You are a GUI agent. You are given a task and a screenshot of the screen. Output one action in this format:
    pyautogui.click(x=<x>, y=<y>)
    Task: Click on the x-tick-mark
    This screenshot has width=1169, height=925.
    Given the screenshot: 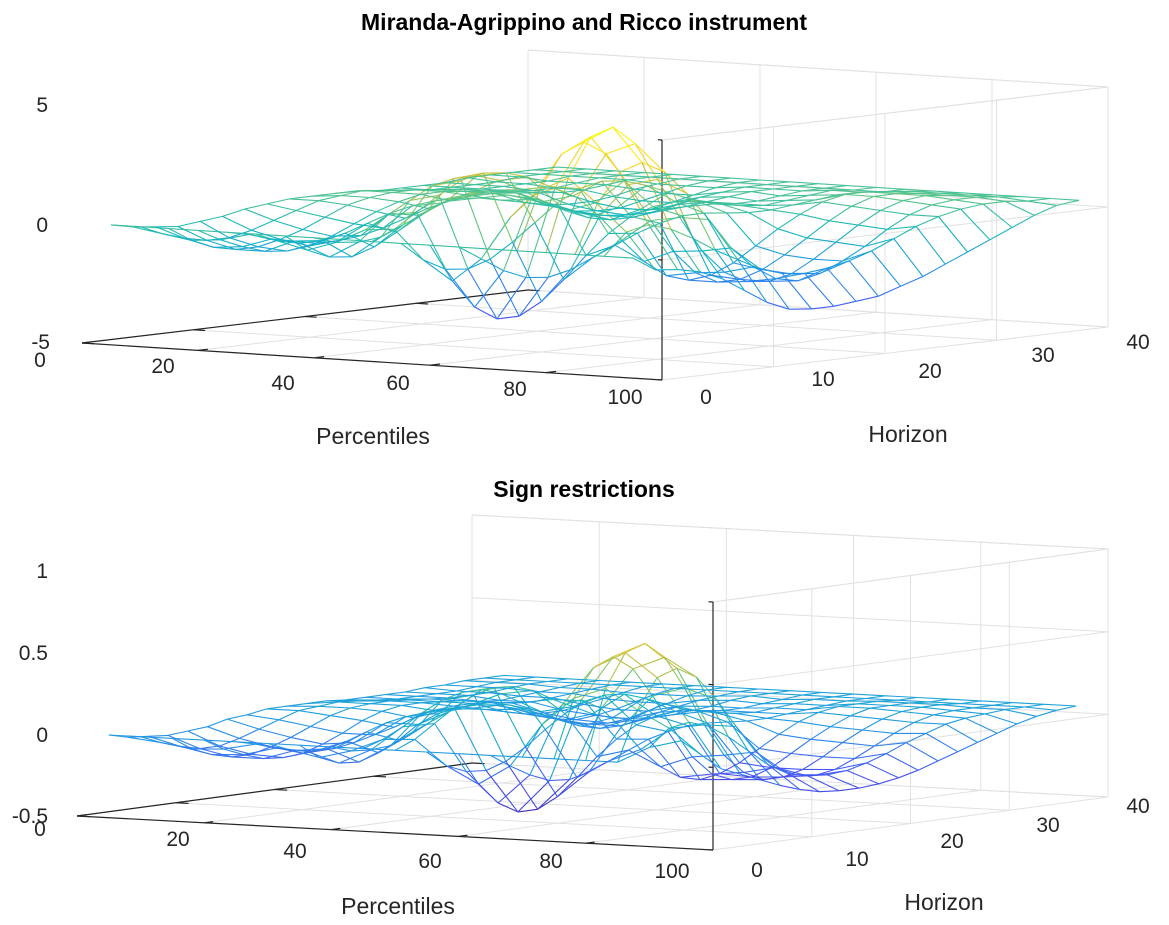 What is the action you would take?
    pyautogui.click(x=463, y=835)
    